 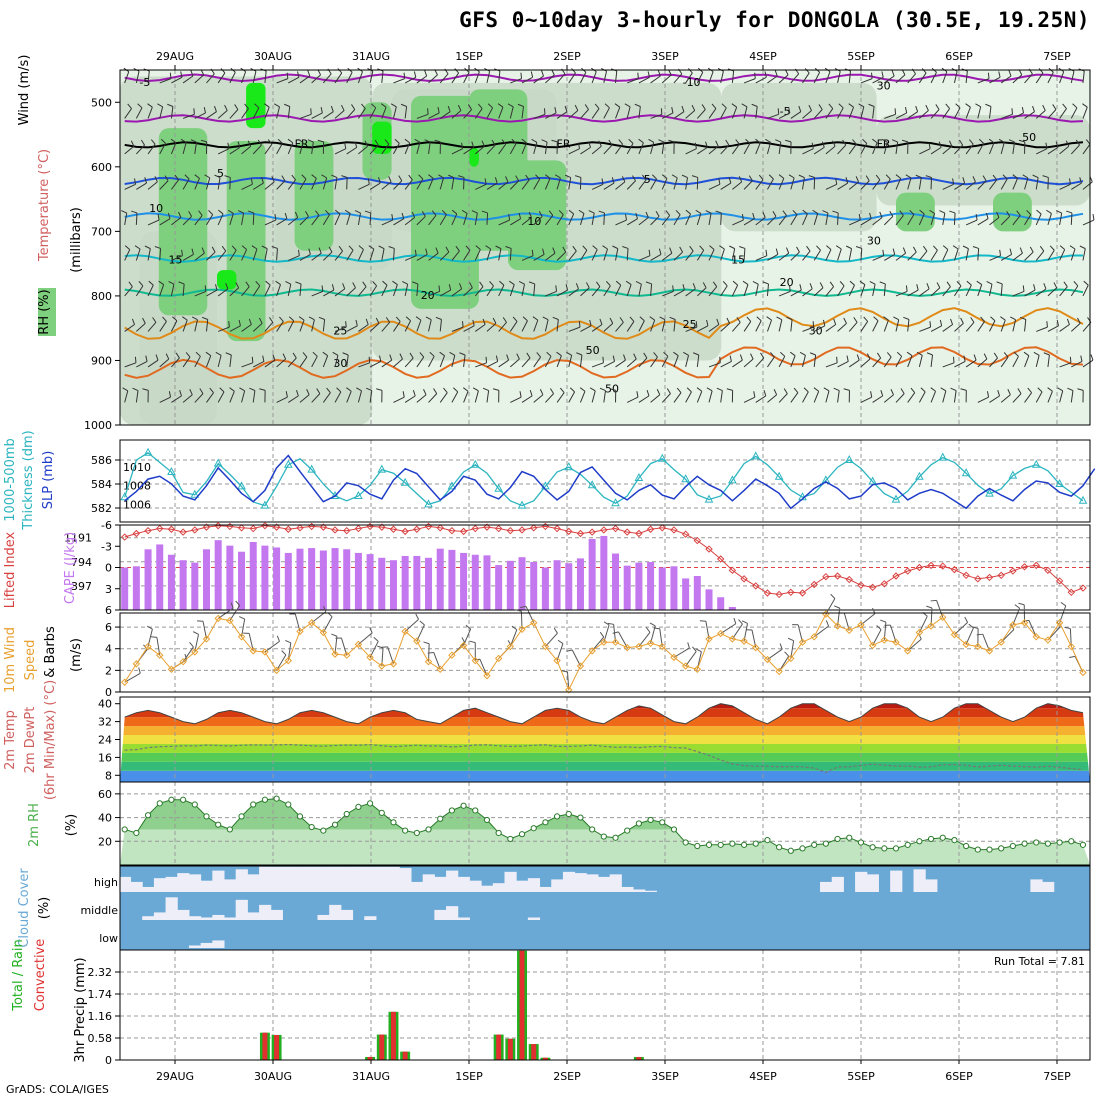 What do you see at coordinates (108, 627) in the screenshot?
I see `wind-tick: 6` at bounding box center [108, 627].